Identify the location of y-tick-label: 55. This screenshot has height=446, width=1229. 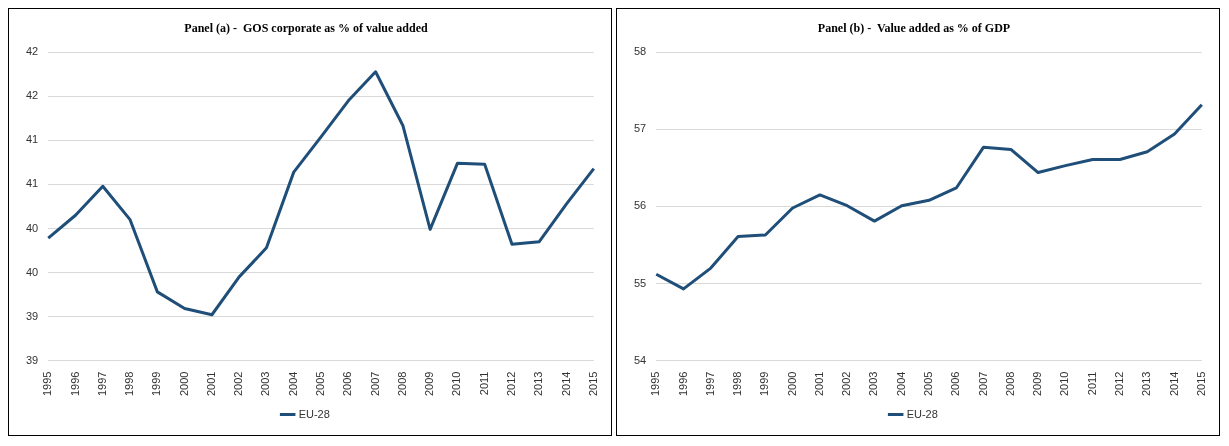
(640, 282).